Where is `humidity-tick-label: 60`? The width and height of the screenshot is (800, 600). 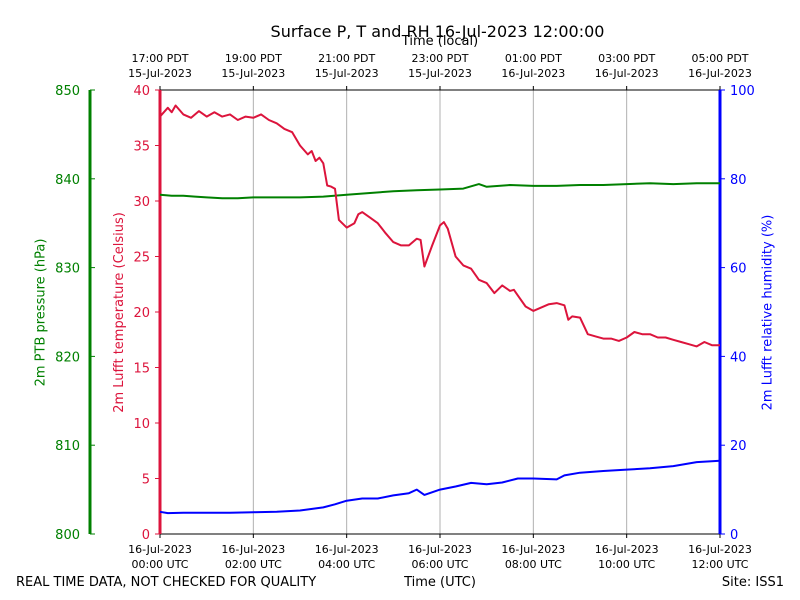
humidity-tick-label: 60 is located at coordinates (738, 269).